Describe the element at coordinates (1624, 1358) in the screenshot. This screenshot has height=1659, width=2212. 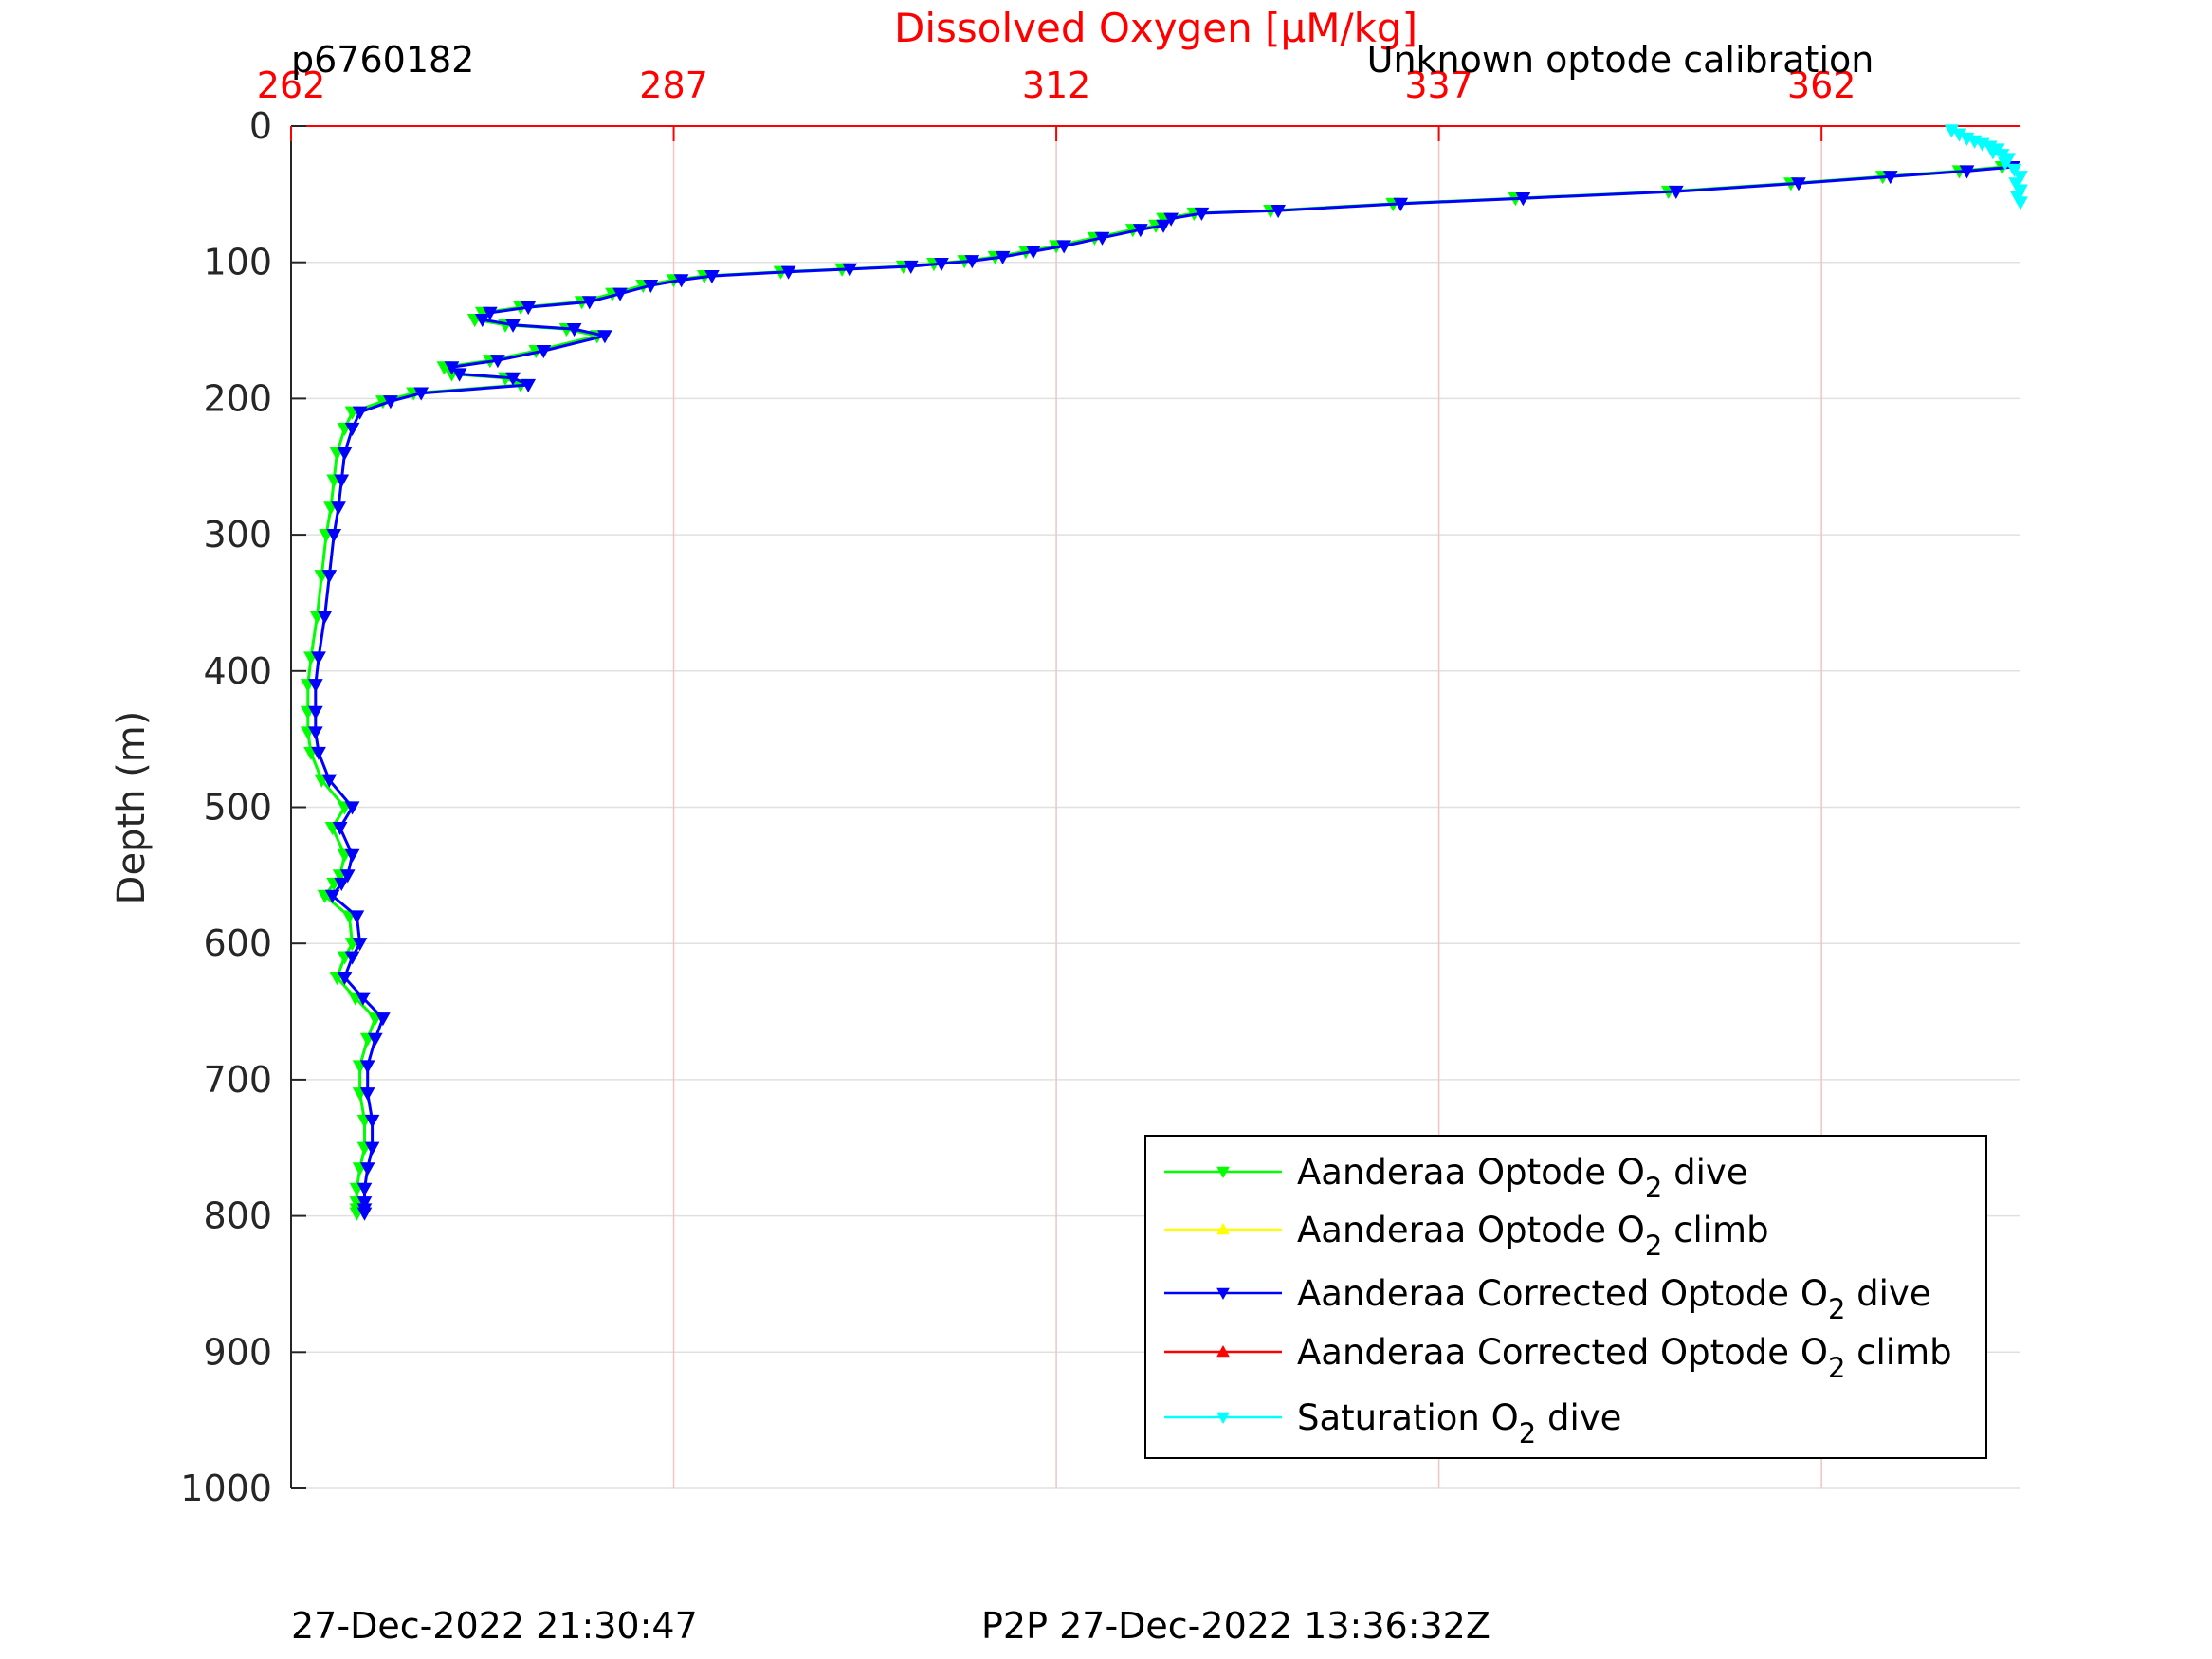
I see `legend-label: Aanderaa Corrected Optode O2 climb` at that location.